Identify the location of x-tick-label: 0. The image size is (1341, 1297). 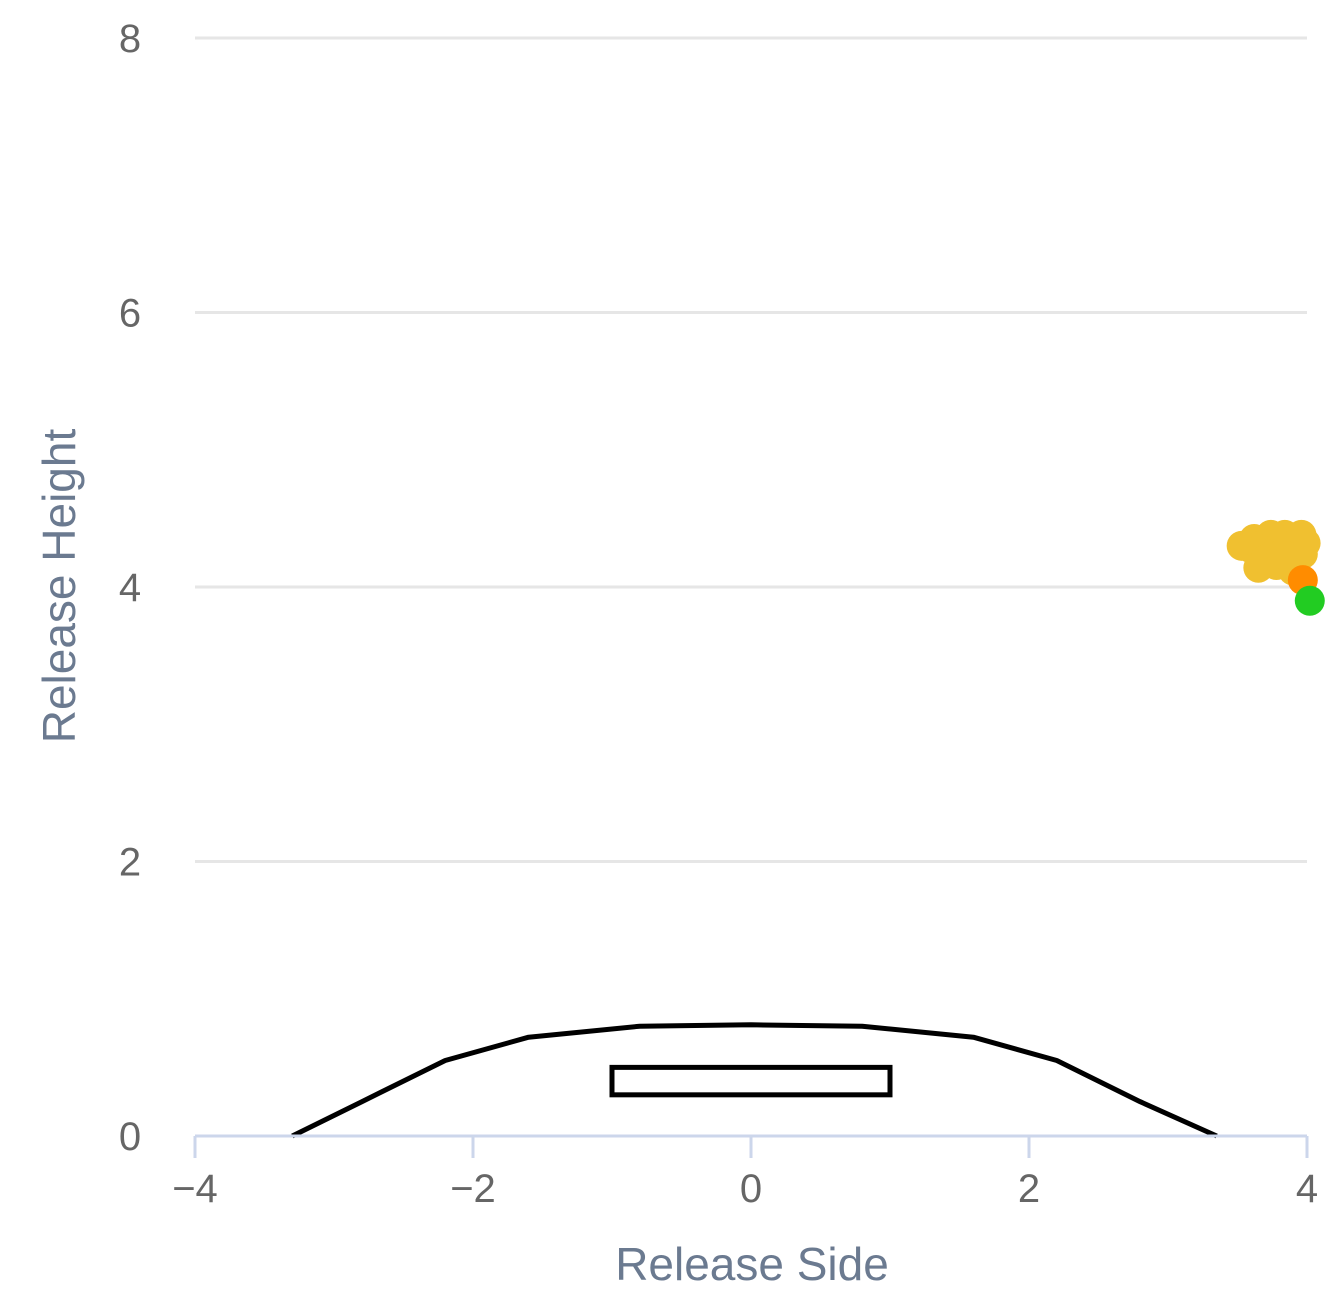
(751, 1189).